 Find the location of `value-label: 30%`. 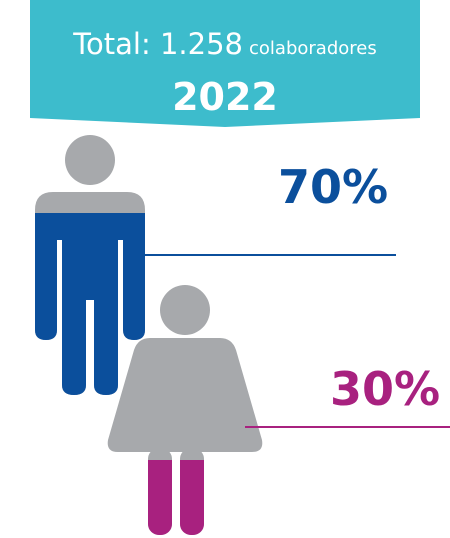

value-label: 30% is located at coordinates (385, 389).